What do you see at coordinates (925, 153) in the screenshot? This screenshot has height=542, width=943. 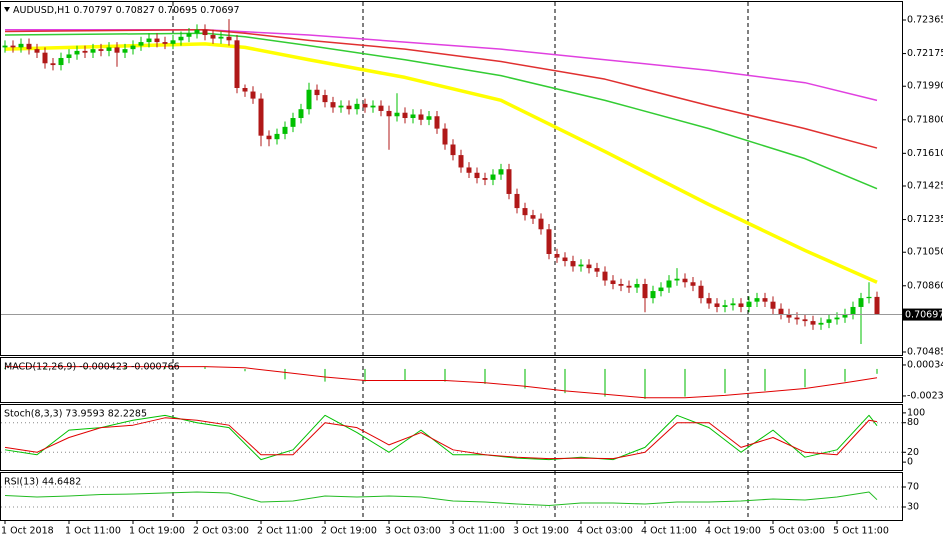 I see `y-tick-label: 0.71610` at bounding box center [925, 153].